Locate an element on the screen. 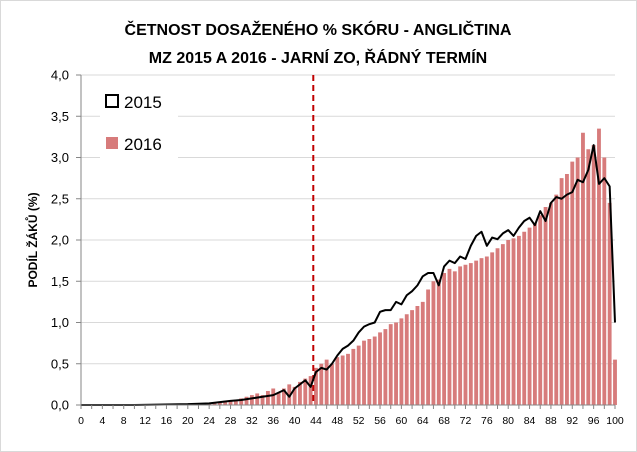 This screenshot has height=452, width=637. x-tick-label: 4 is located at coordinates (102, 421).